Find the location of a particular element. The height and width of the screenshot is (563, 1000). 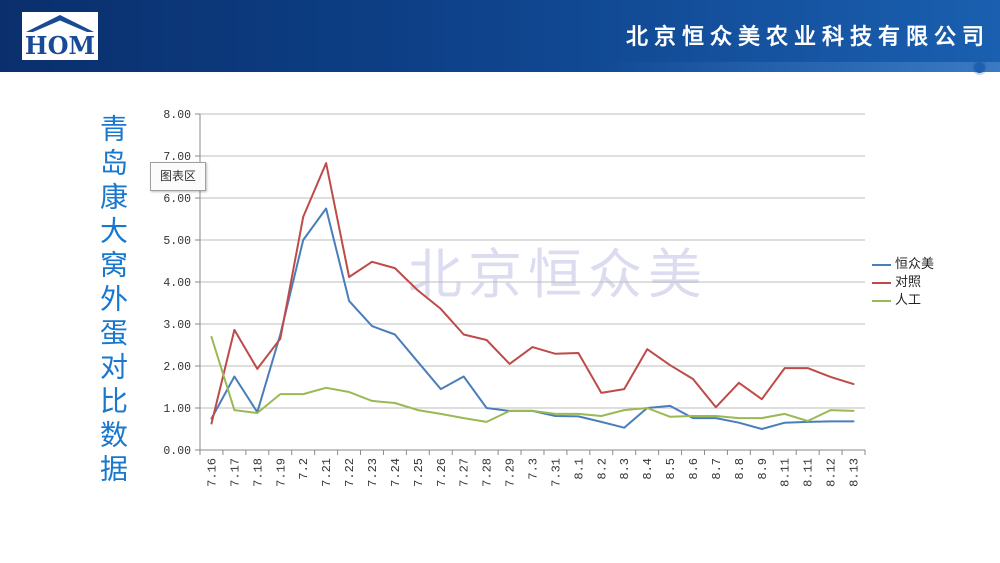

slide-title: 青岛康大窝外蛋对比数据 is located at coordinates (112, 301).